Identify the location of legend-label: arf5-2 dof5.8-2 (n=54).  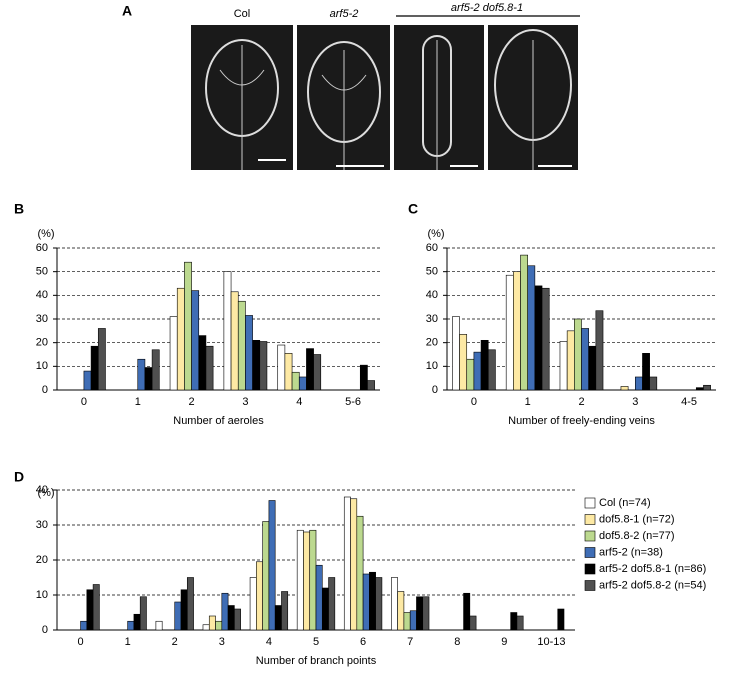
(652, 585).